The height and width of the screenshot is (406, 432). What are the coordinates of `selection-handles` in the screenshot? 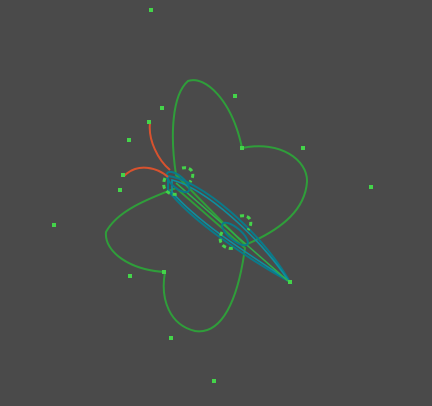 It's located at (207, 208).